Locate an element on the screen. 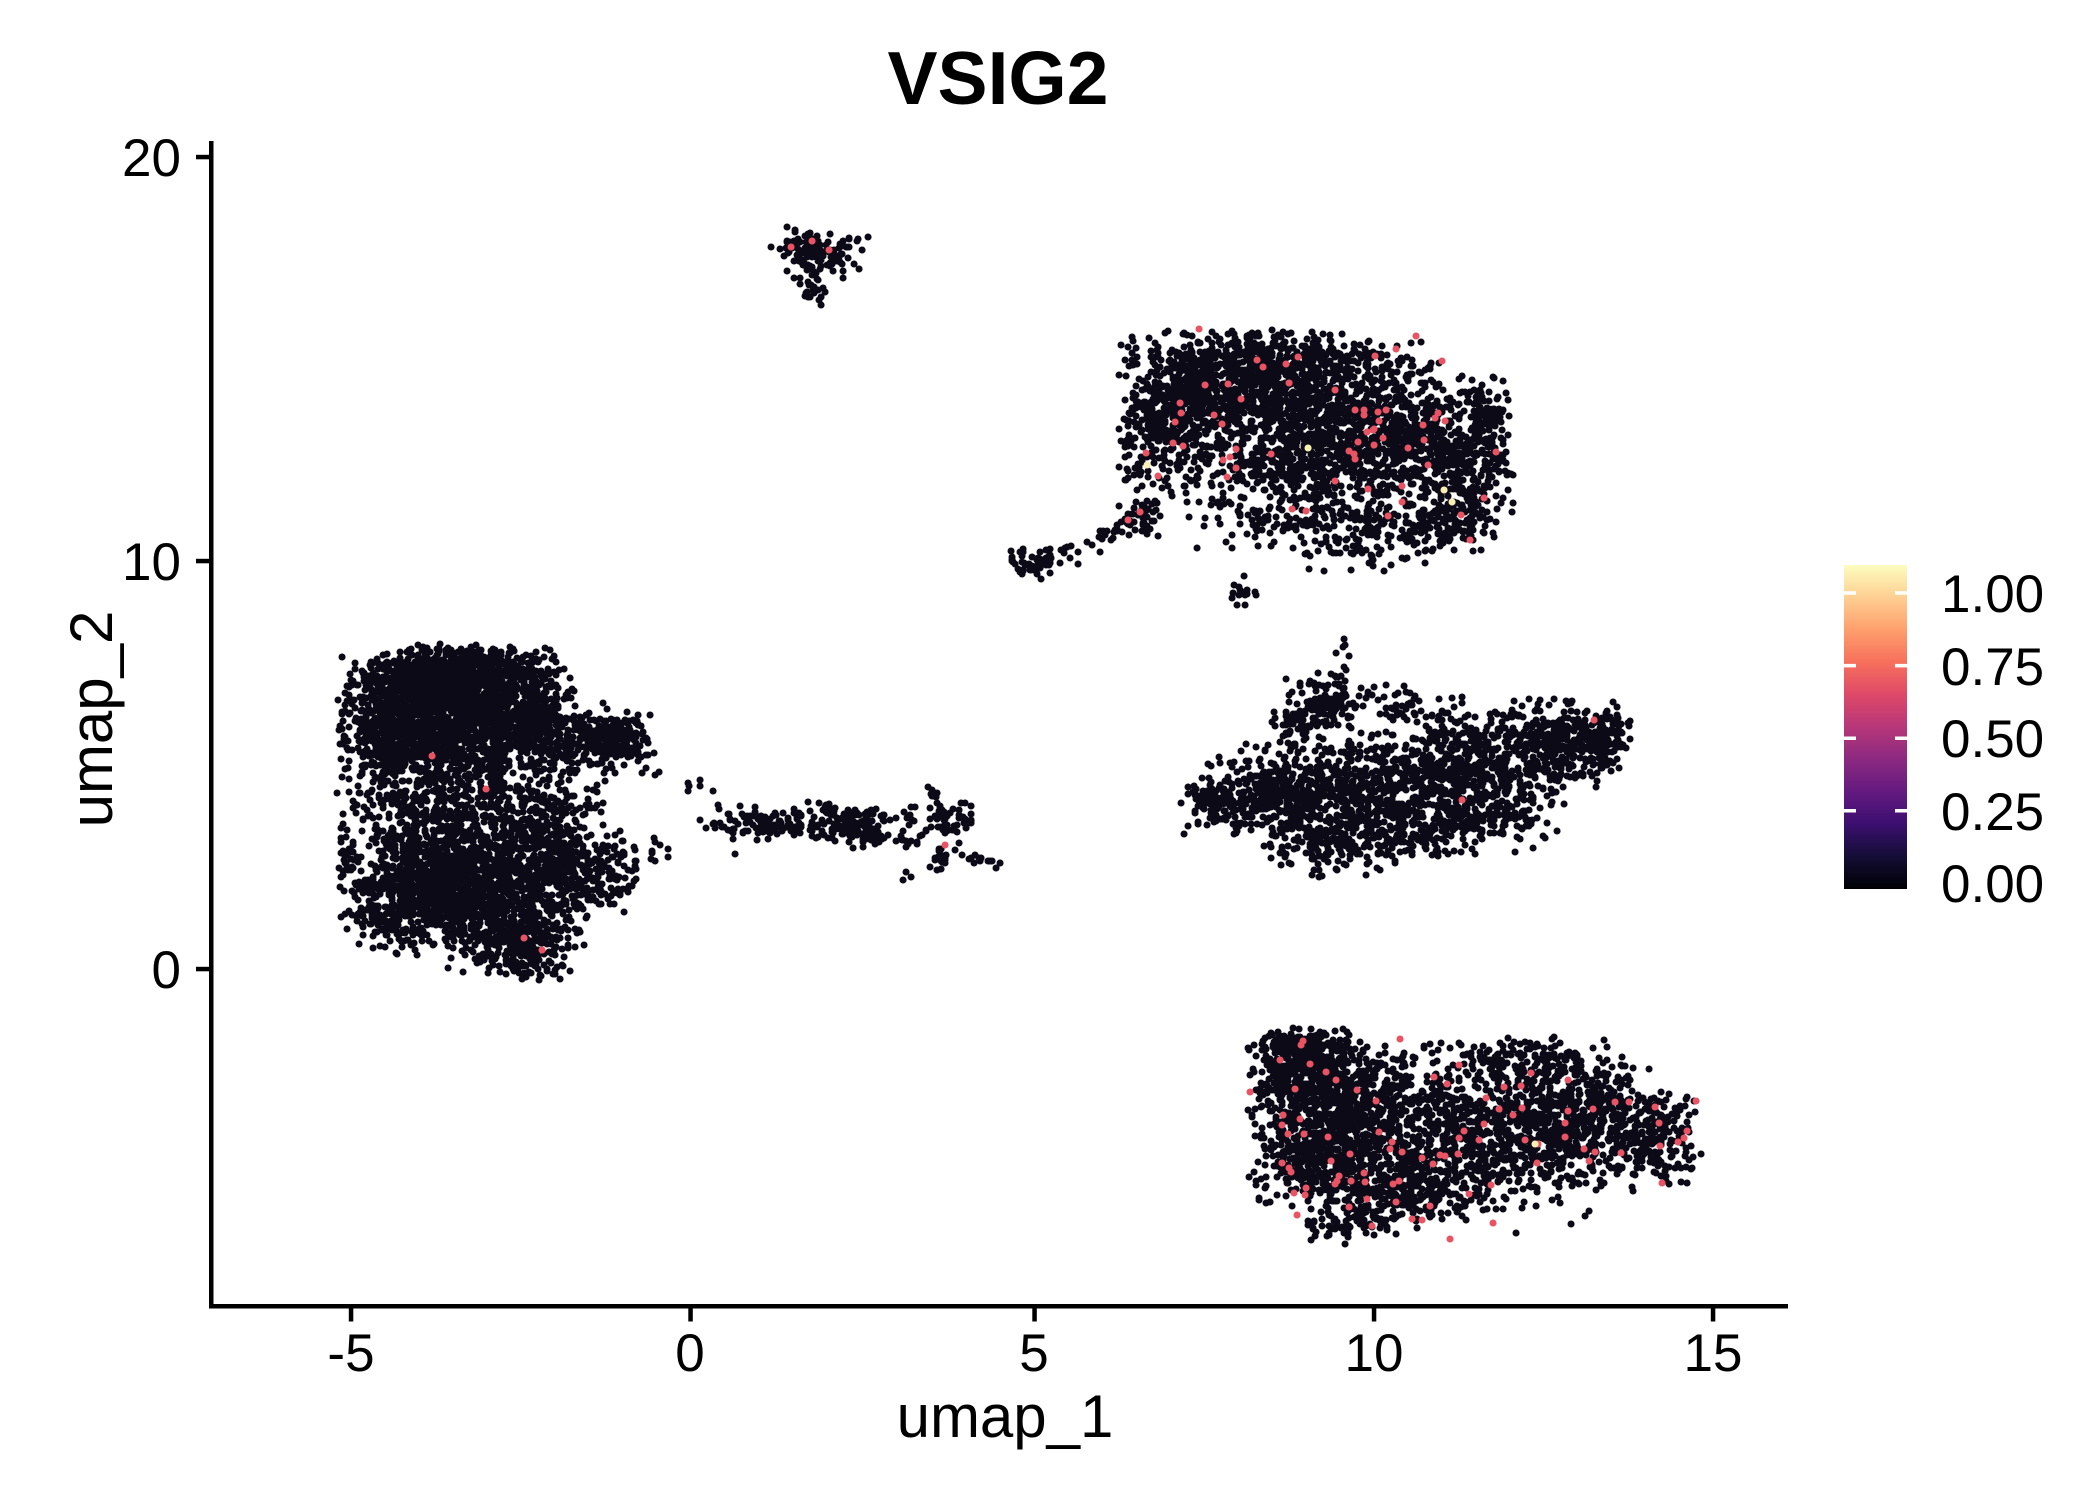  svg-text: VSIG2 is located at coordinates (998, 78).